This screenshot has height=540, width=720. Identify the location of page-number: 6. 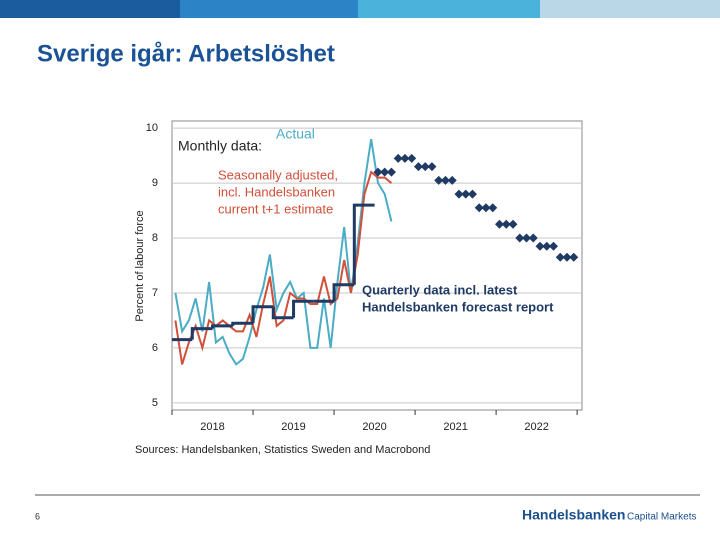
(37, 516).